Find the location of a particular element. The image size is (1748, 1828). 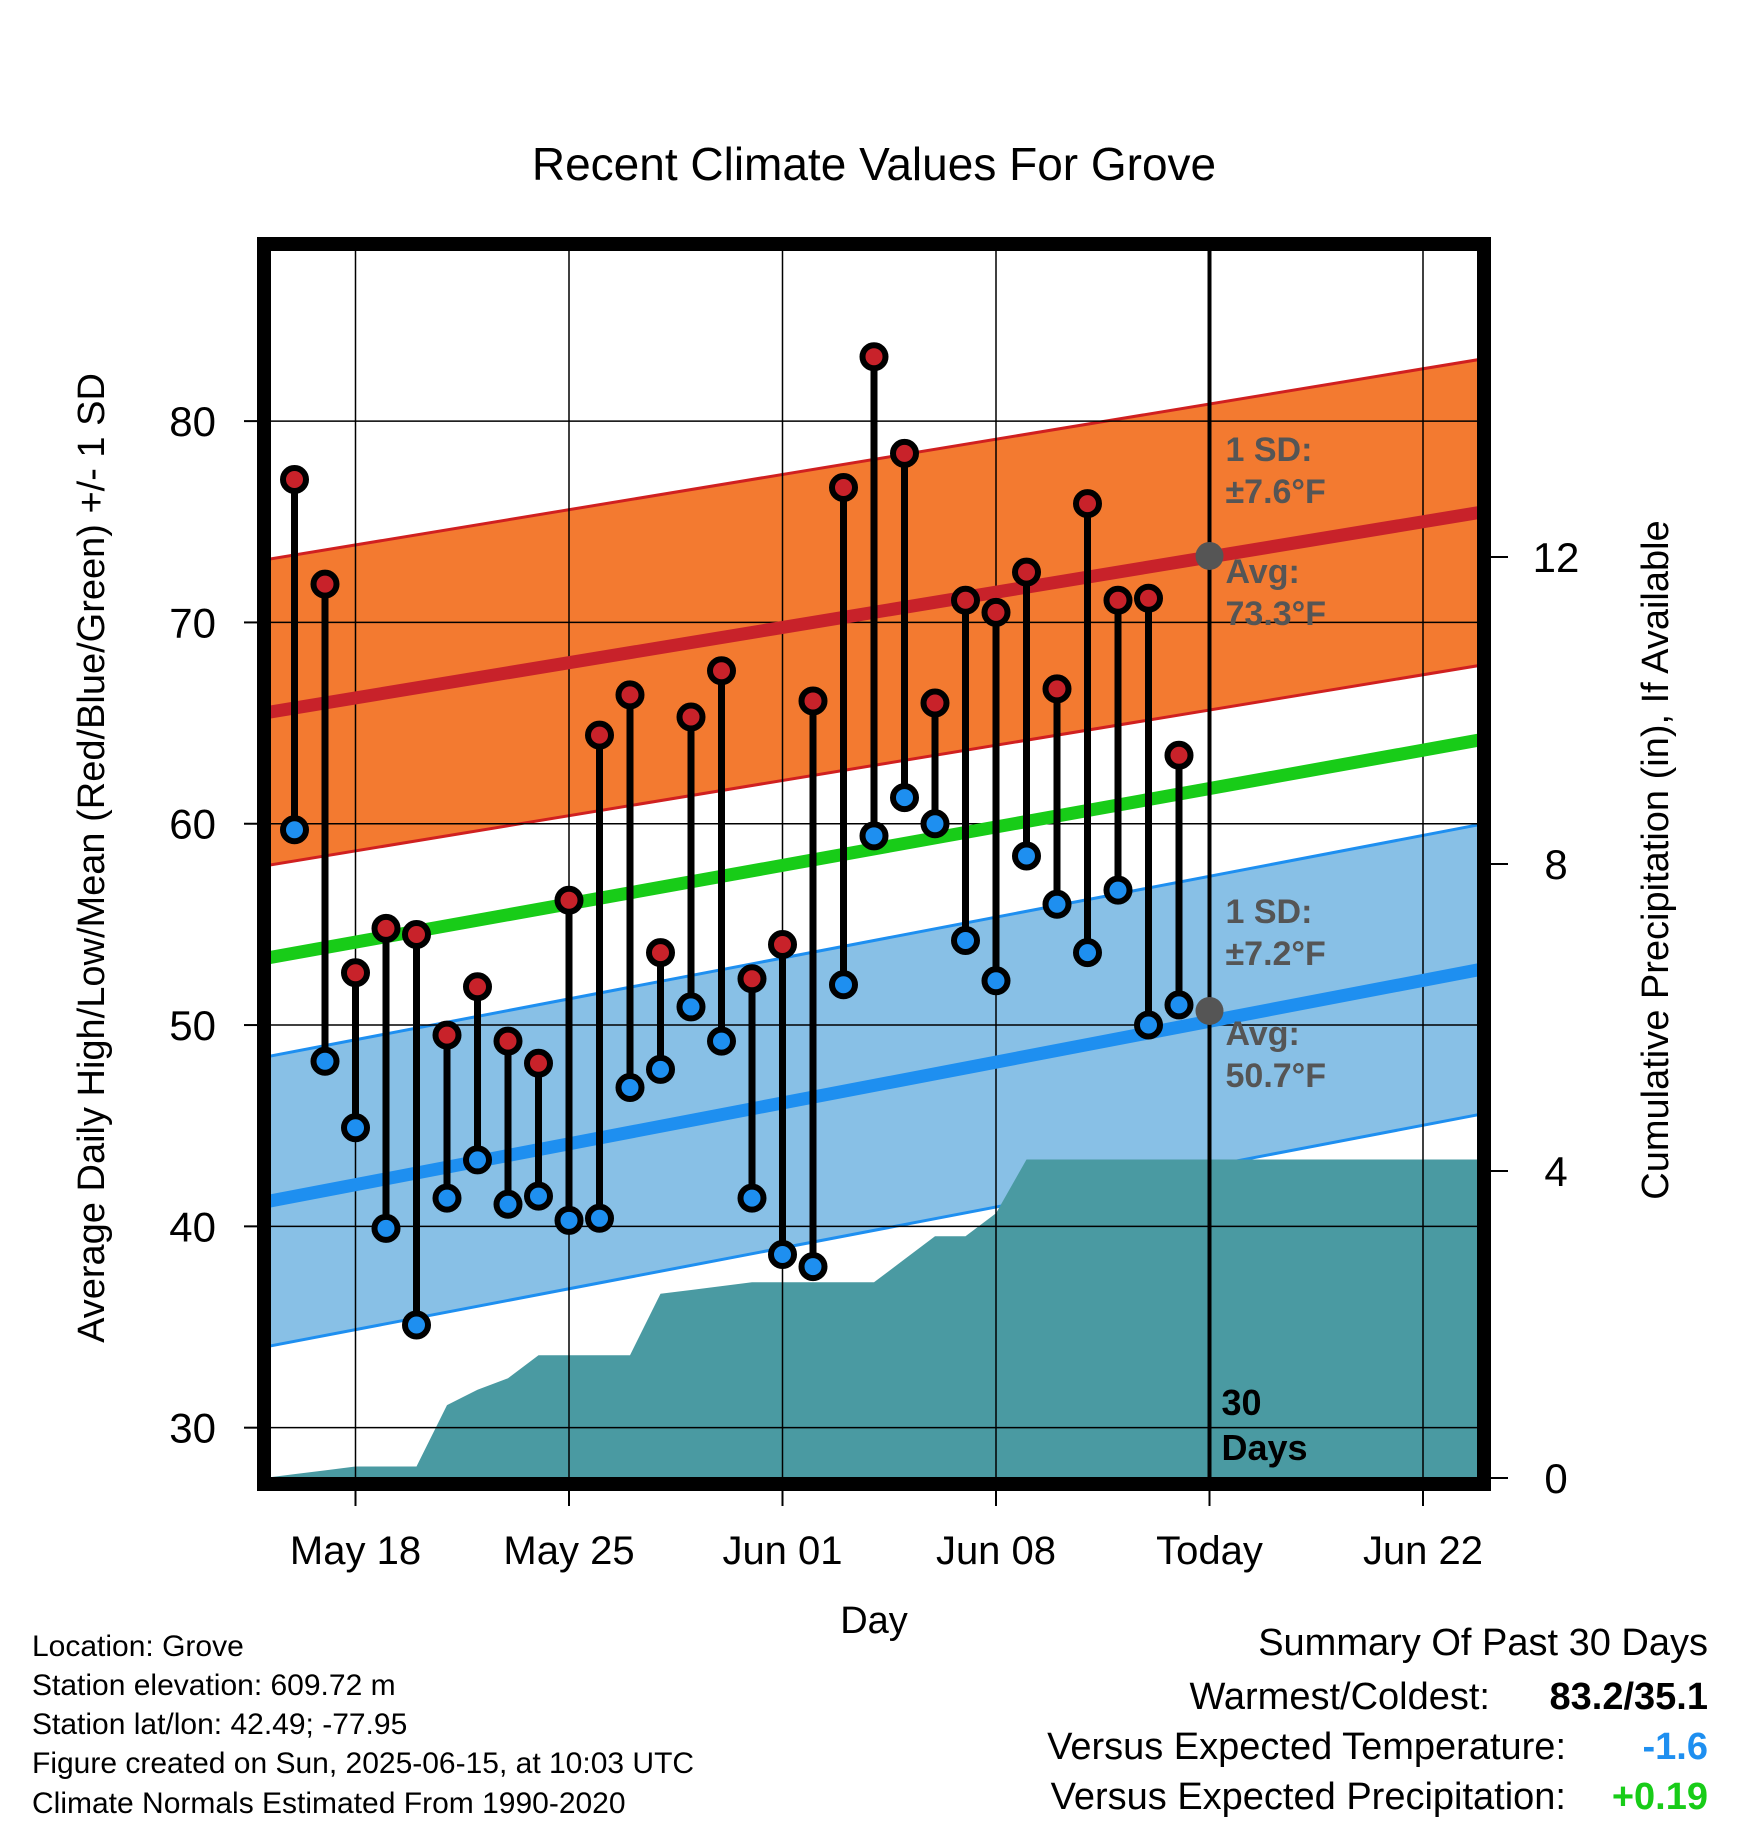

info-location: Location: Grove is located at coordinates (138, 1646).